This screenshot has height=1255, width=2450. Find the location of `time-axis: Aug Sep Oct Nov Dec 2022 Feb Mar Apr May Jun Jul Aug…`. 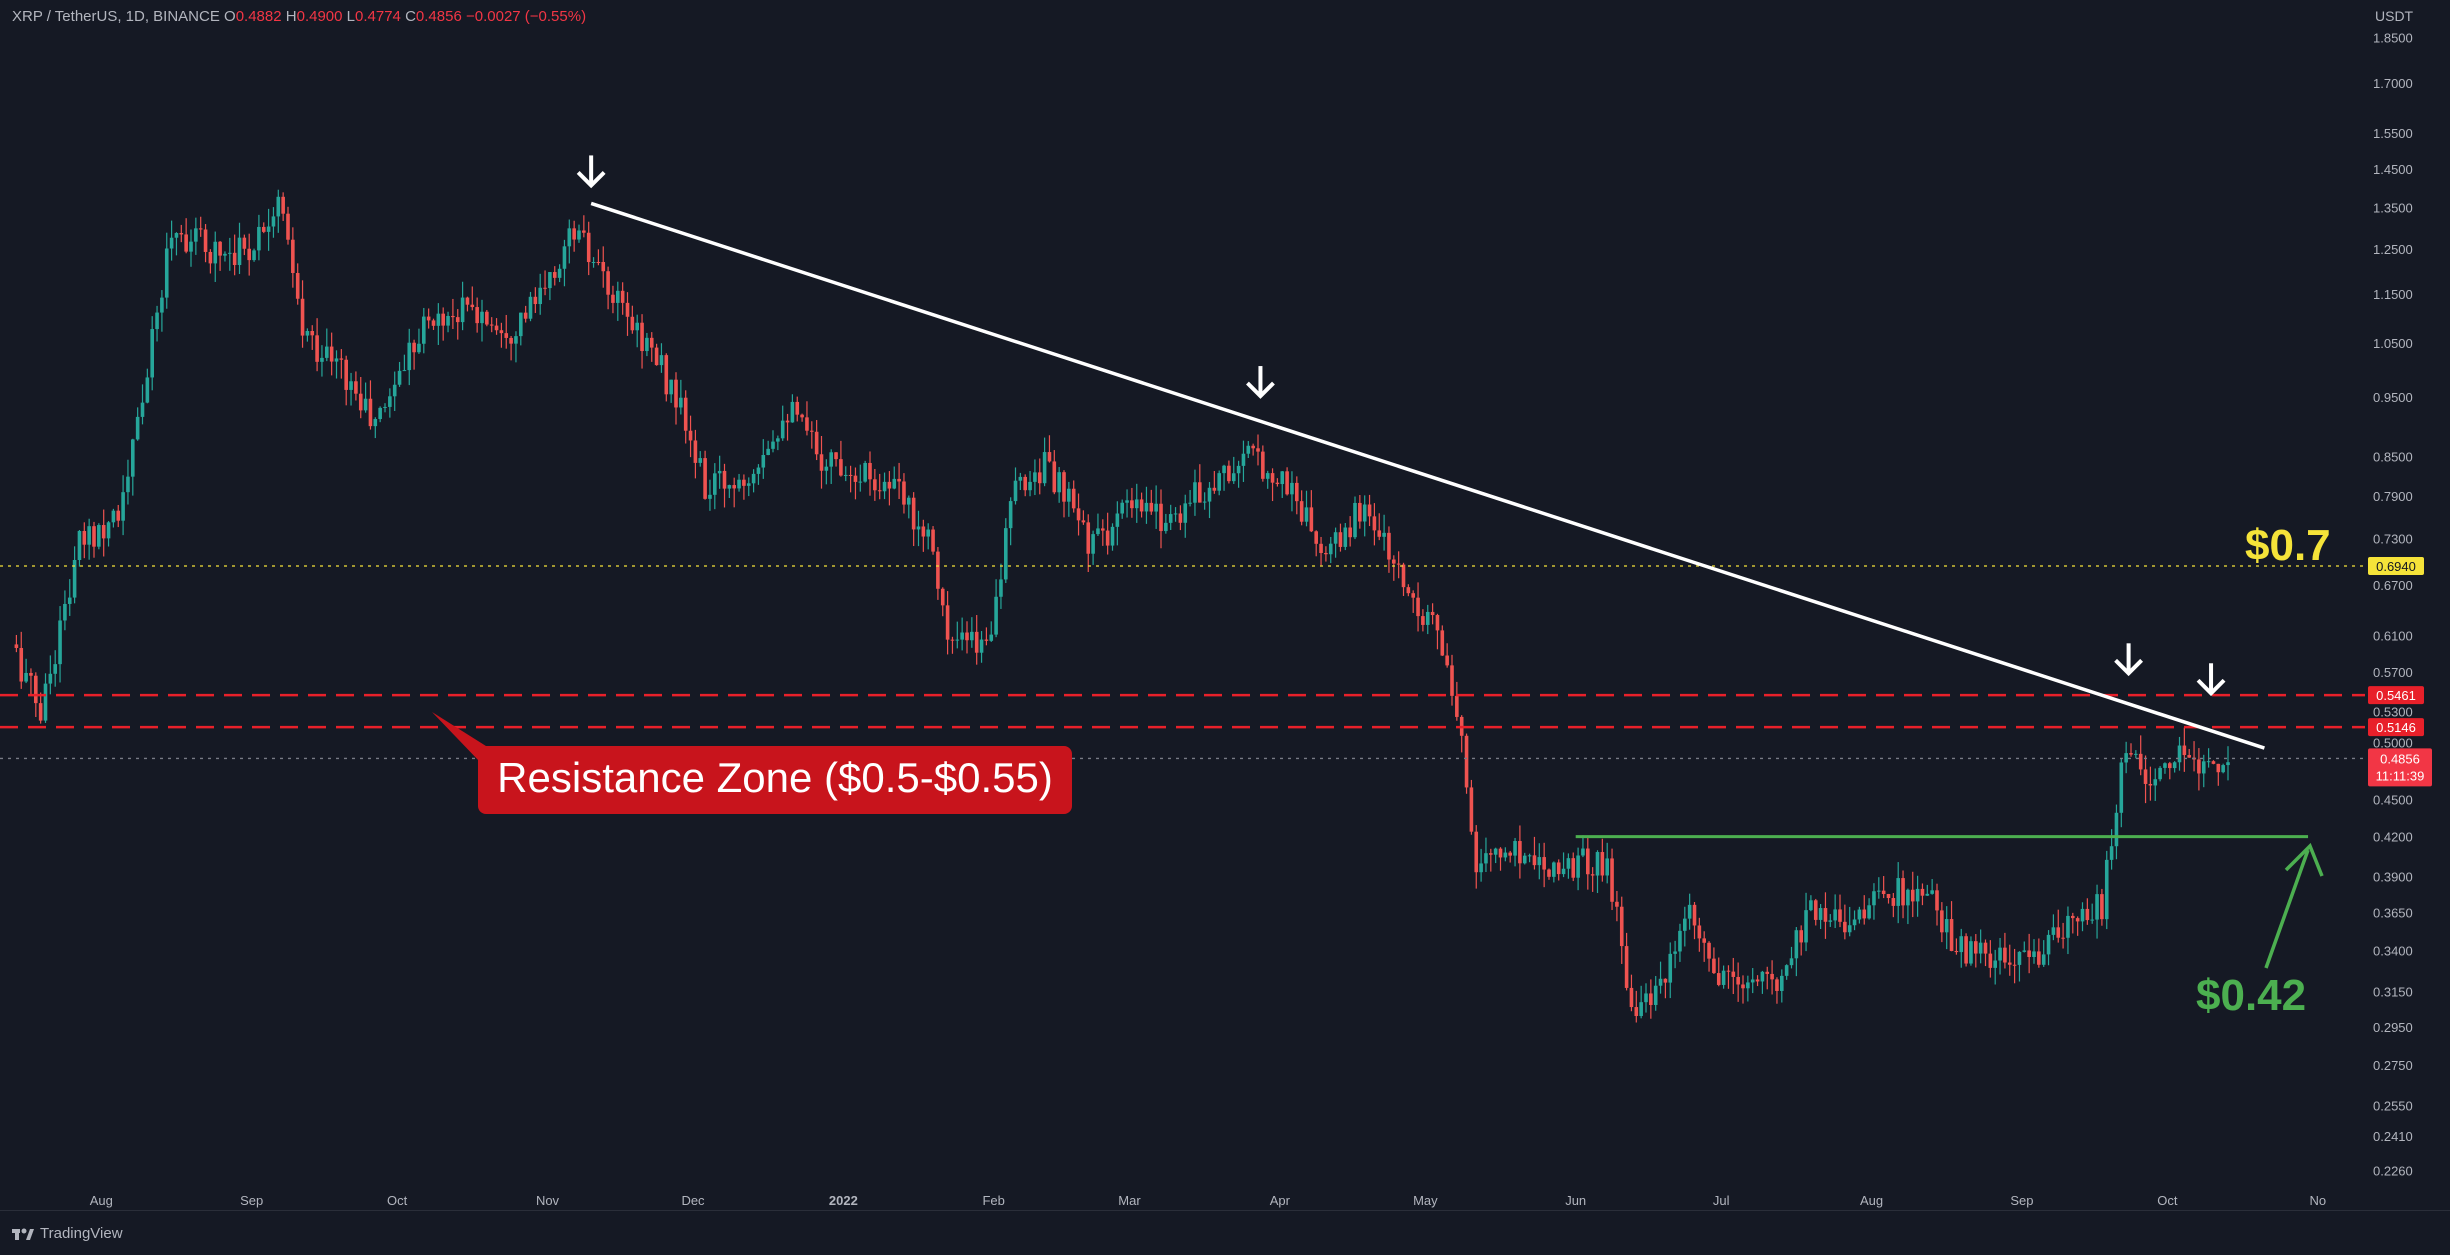

time-axis: Aug Sep Oct Nov Dec 2022 Feb Mar Apr May Jun Jul Aug… is located at coordinates (1208, 1200).